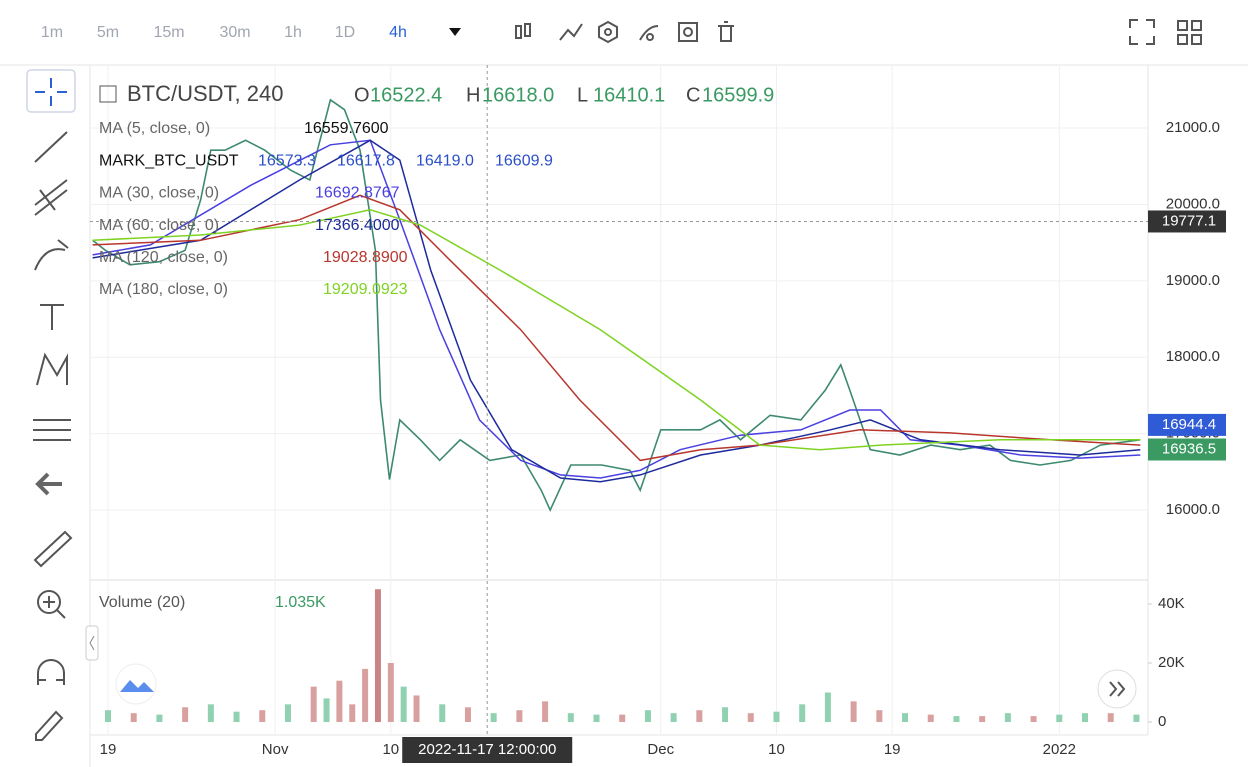  What do you see at coordinates (142, 602) in the screenshot?
I see `volume-name: Volume (20)` at bounding box center [142, 602].